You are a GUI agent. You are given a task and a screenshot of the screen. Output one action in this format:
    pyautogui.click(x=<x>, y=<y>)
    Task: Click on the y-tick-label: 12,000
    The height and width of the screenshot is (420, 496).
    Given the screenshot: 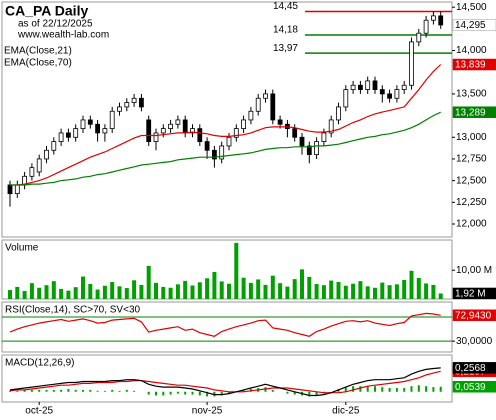 What is the action you would take?
    pyautogui.click(x=471, y=224)
    